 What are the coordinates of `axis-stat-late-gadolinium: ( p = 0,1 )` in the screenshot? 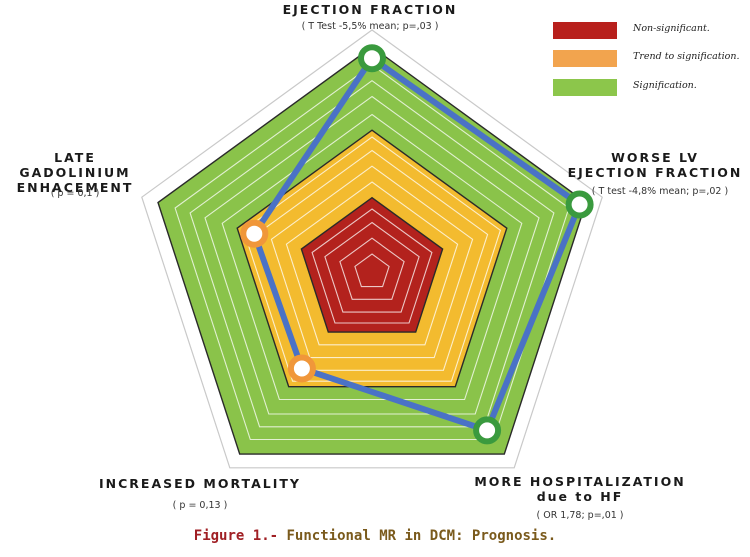 It's located at (75, 193).